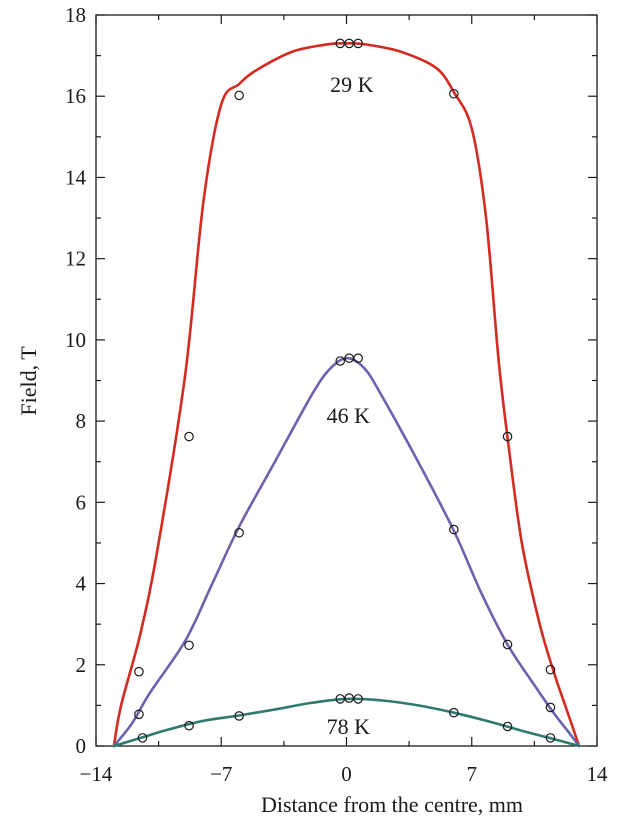  I want to click on series-78k, so click(346, 720).